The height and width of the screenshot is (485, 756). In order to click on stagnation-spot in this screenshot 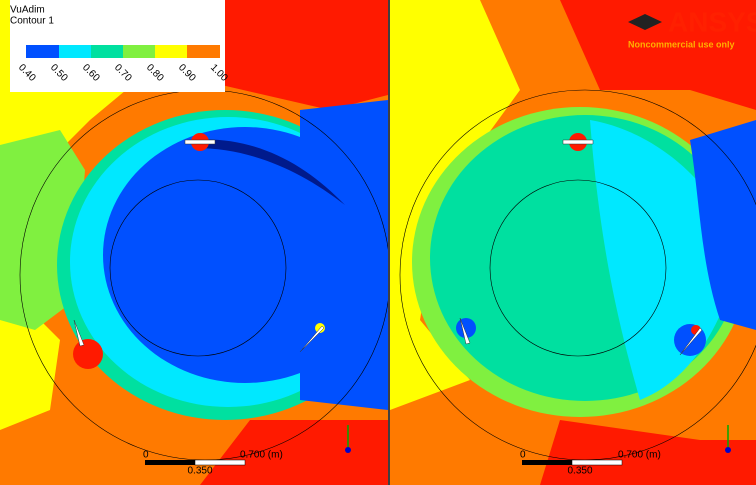, I will do `click(88, 354)`.